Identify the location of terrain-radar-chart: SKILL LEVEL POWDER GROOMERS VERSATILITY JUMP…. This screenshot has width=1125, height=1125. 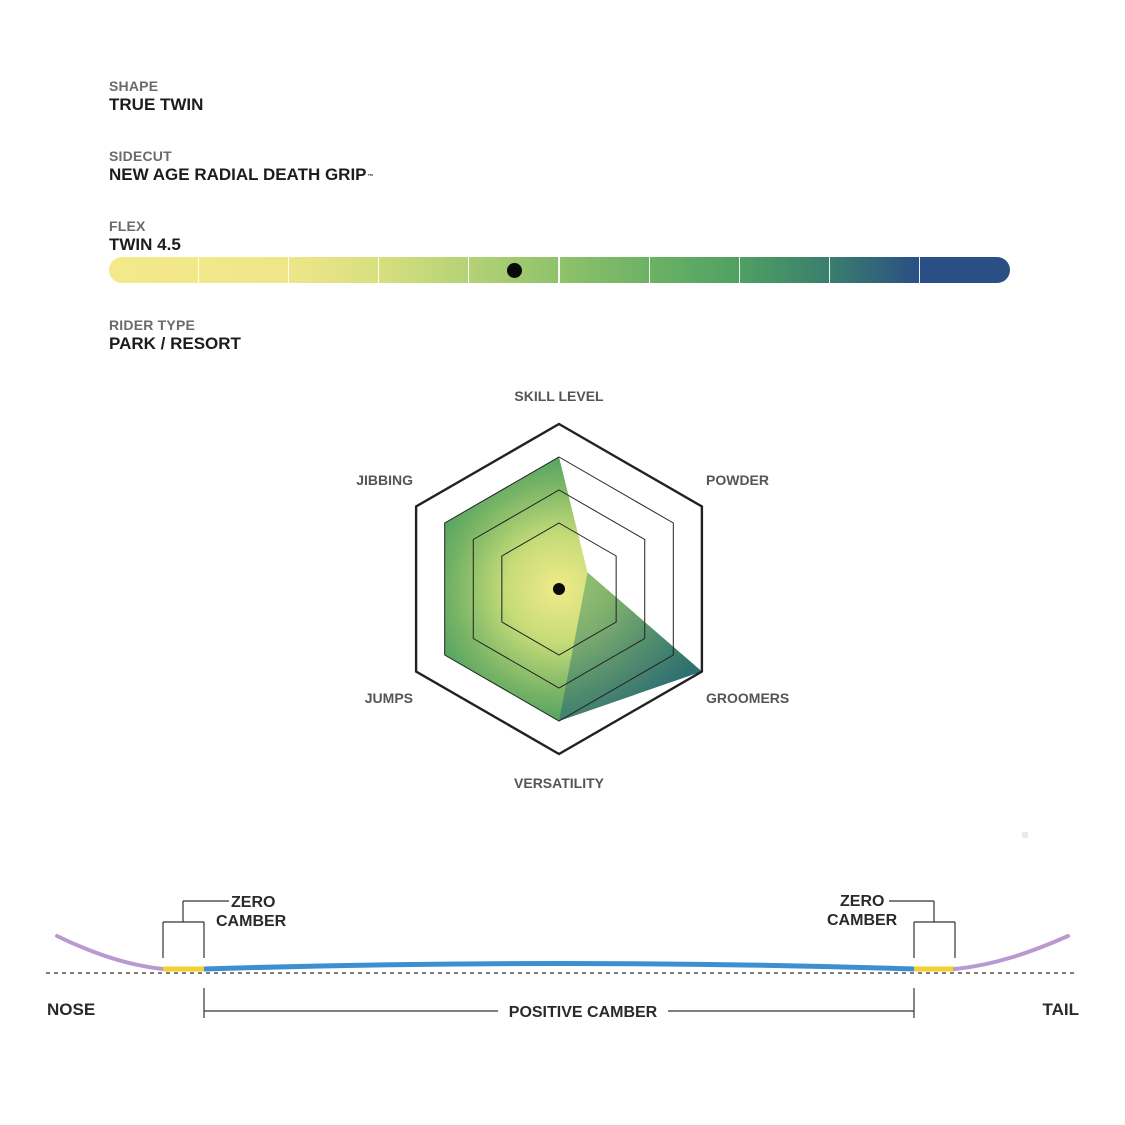
(572, 589).